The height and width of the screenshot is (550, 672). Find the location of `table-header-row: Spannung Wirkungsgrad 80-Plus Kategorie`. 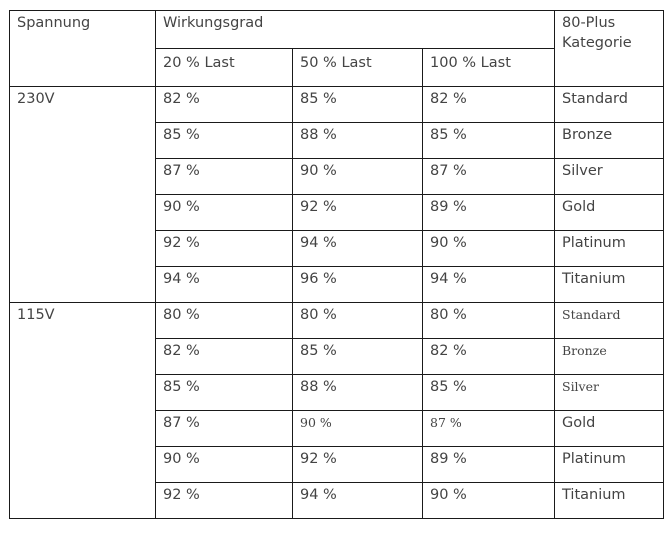

table-header-row: Spannung Wirkungsgrad 80-Plus Kategorie is located at coordinates (336, 48).